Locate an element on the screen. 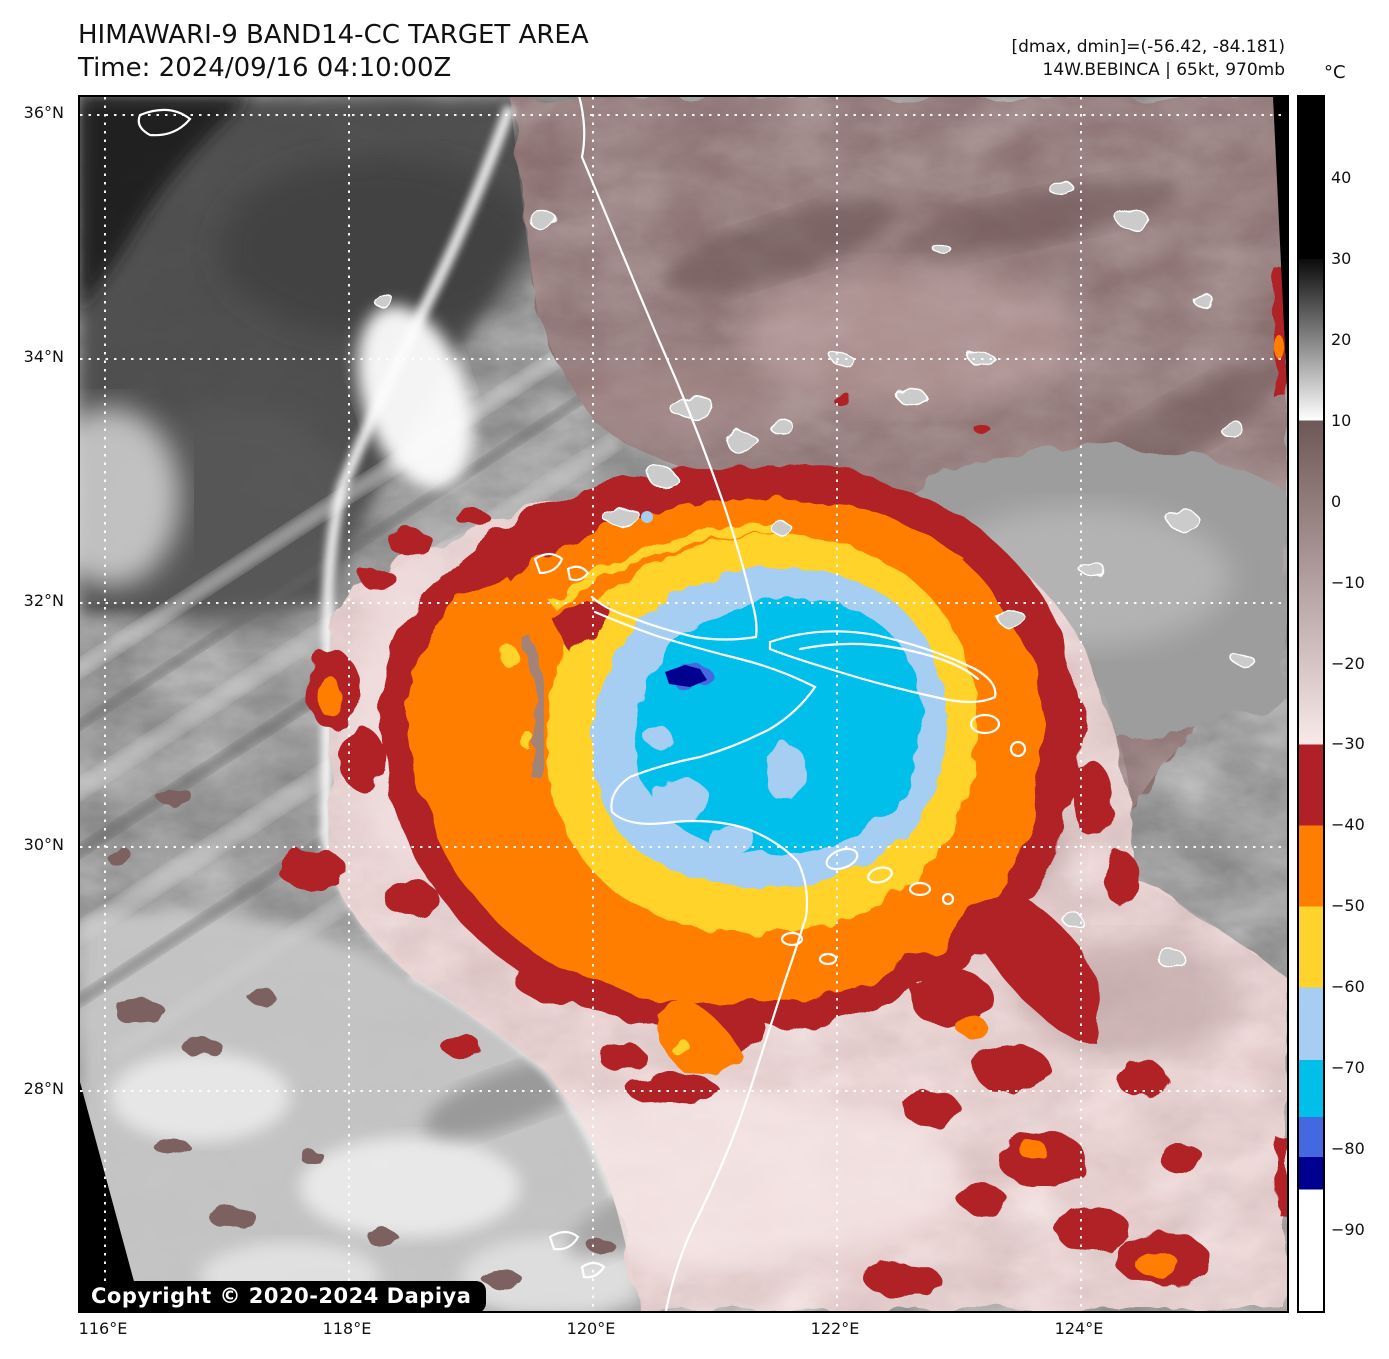 Image resolution: width=1389 pixels, height=1359 pixels. colorbar-tick: −10 is located at coordinates (1348, 582).